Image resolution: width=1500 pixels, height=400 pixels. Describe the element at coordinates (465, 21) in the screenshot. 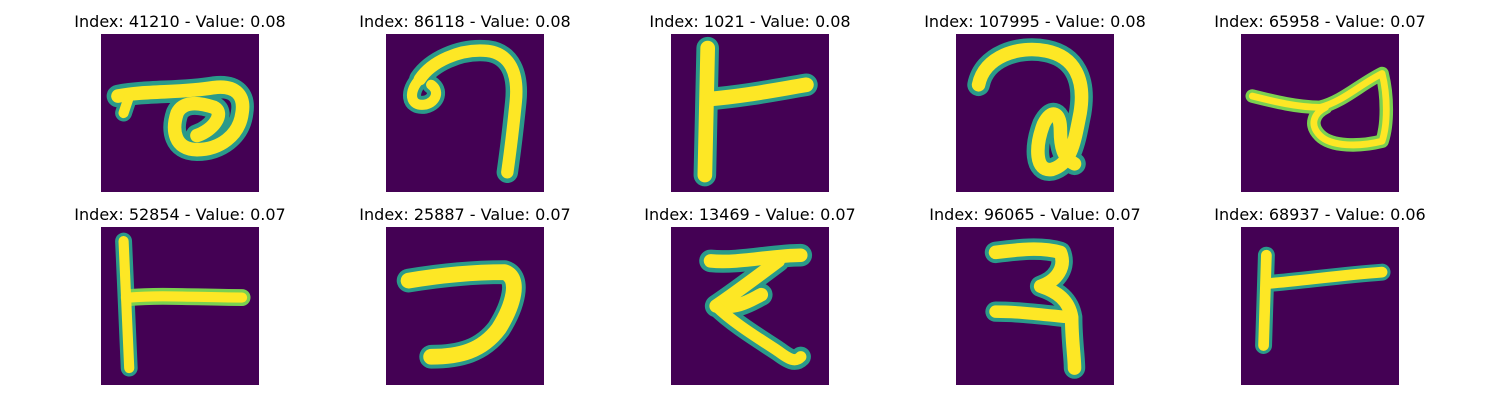

I see `panel-title: Index: 86118 - Value: 0.08` at that location.